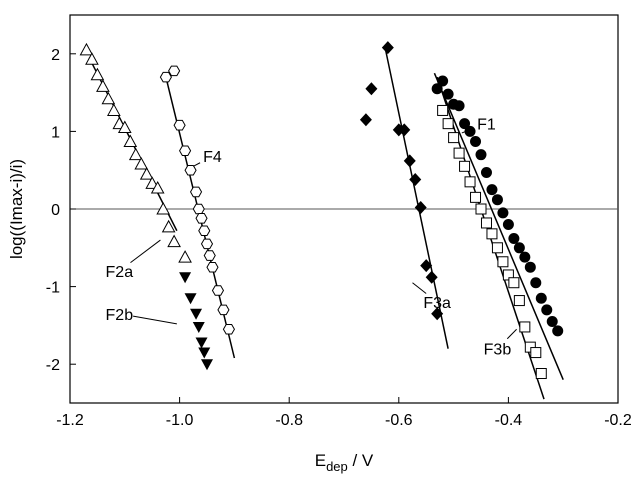 This screenshot has height=480, width=639. I want to click on y-tick-label: 1, so click(55, 132).